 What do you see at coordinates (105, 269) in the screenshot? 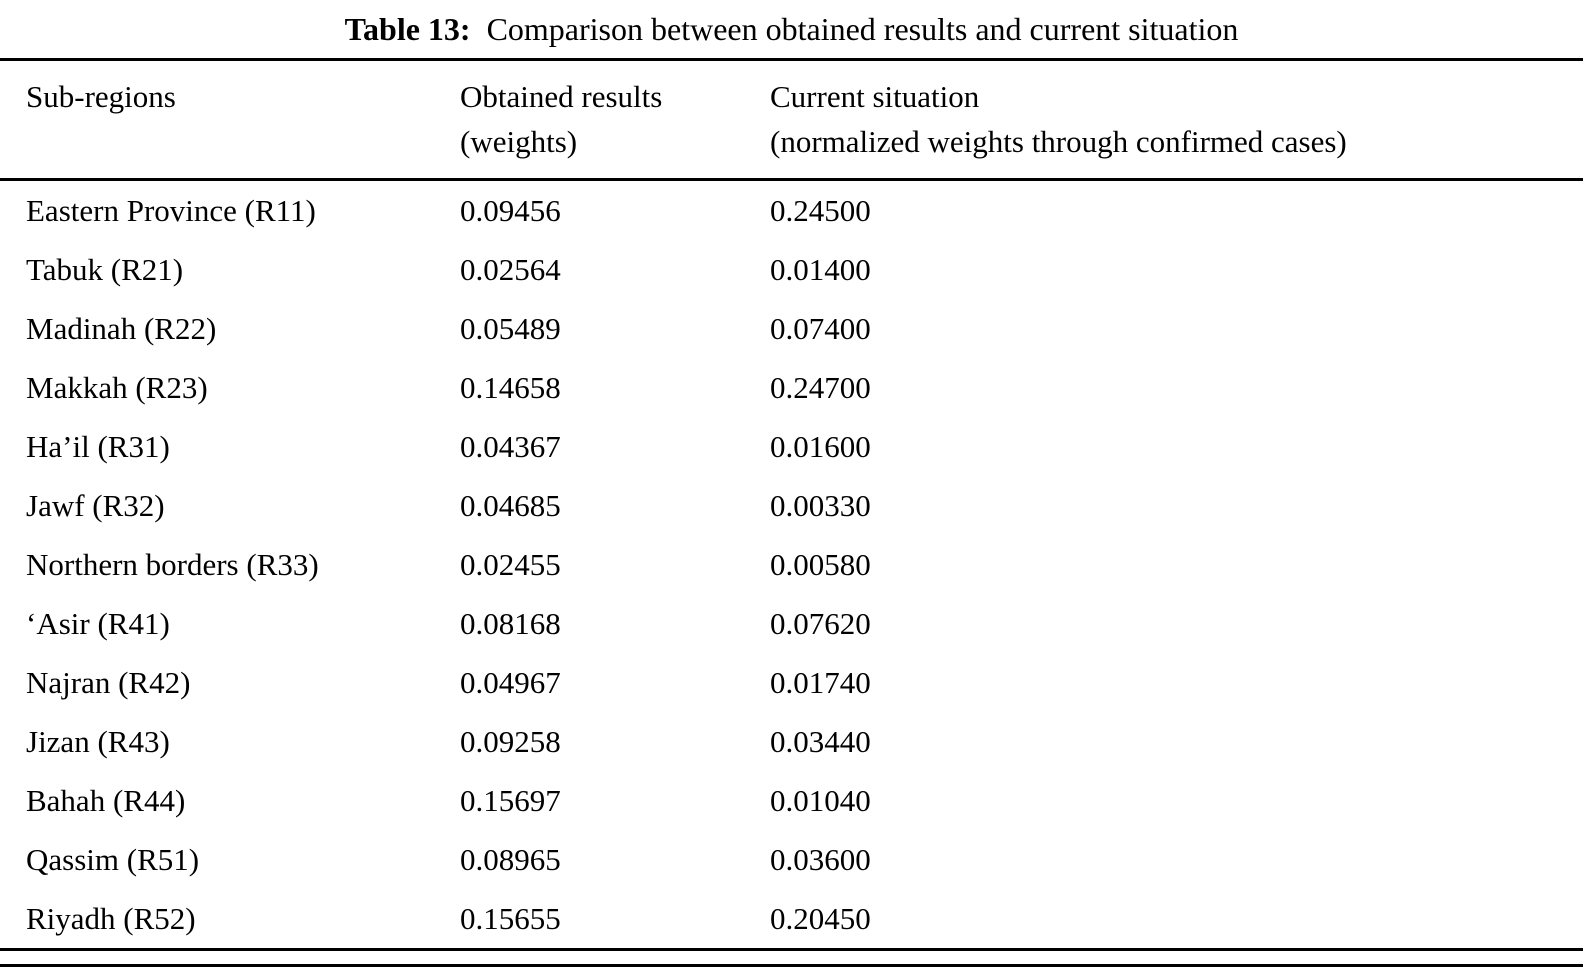
I see `region-cell: Tabuk (R21)` at bounding box center [105, 269].